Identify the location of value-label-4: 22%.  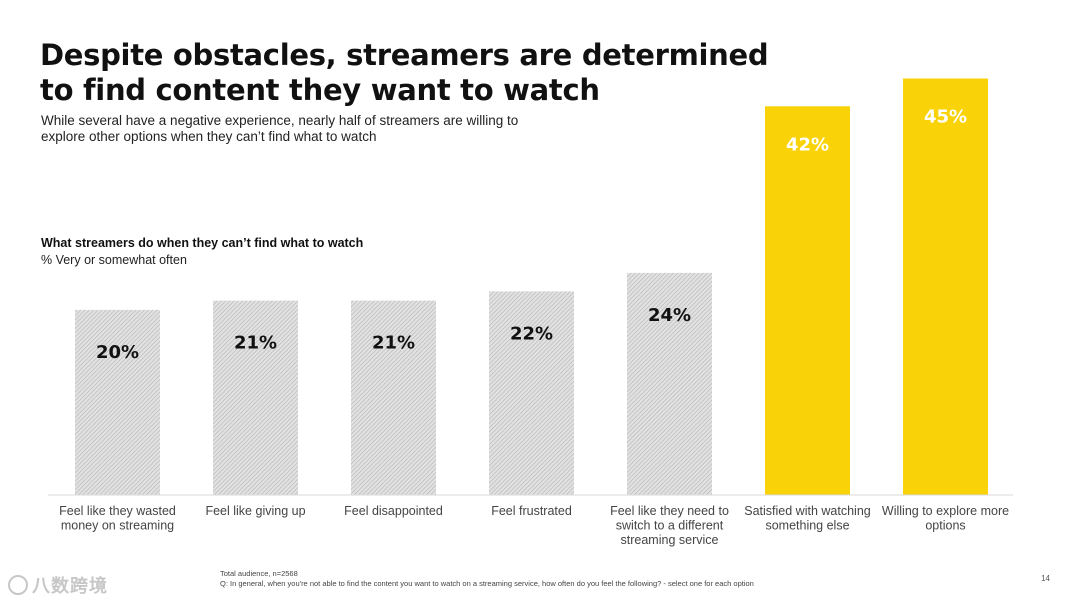
(531, 333).